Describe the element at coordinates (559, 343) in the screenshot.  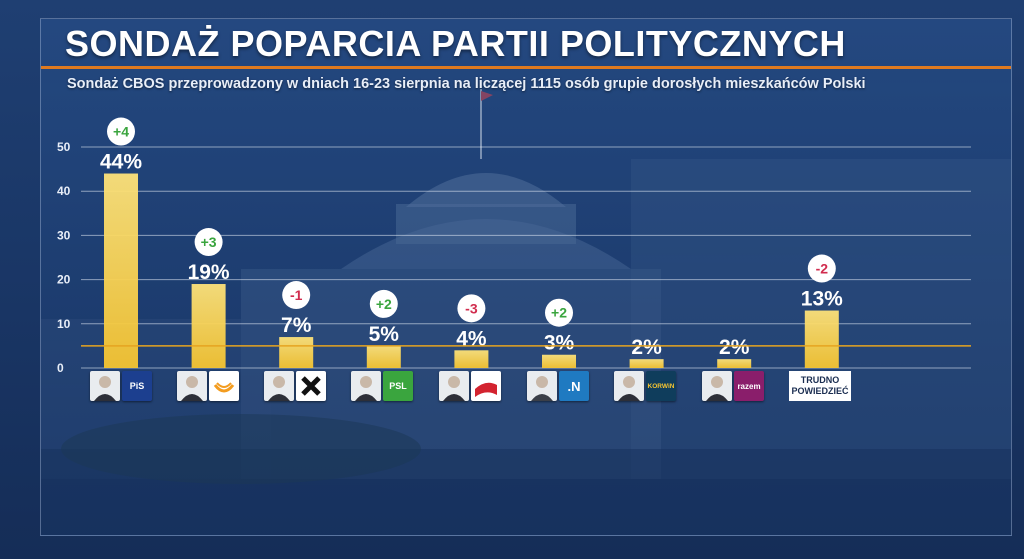
I see `bar-value-label: 3%` at that location.